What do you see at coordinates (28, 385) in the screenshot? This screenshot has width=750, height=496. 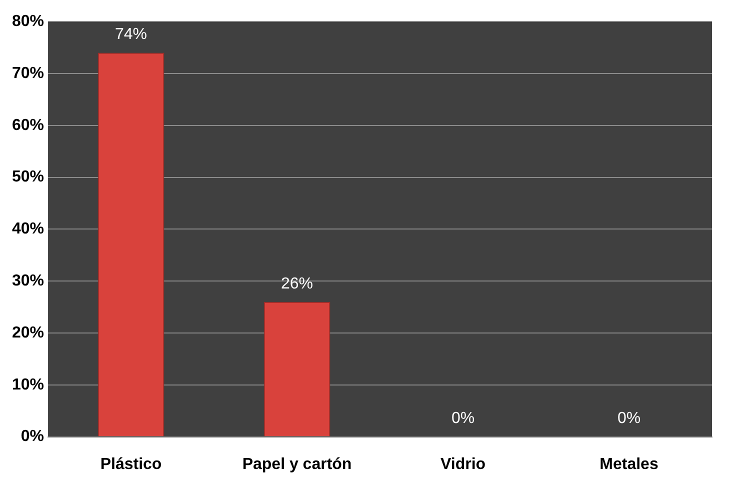 I see `y-tick-label: 10%` at bounding box center [28, 385].